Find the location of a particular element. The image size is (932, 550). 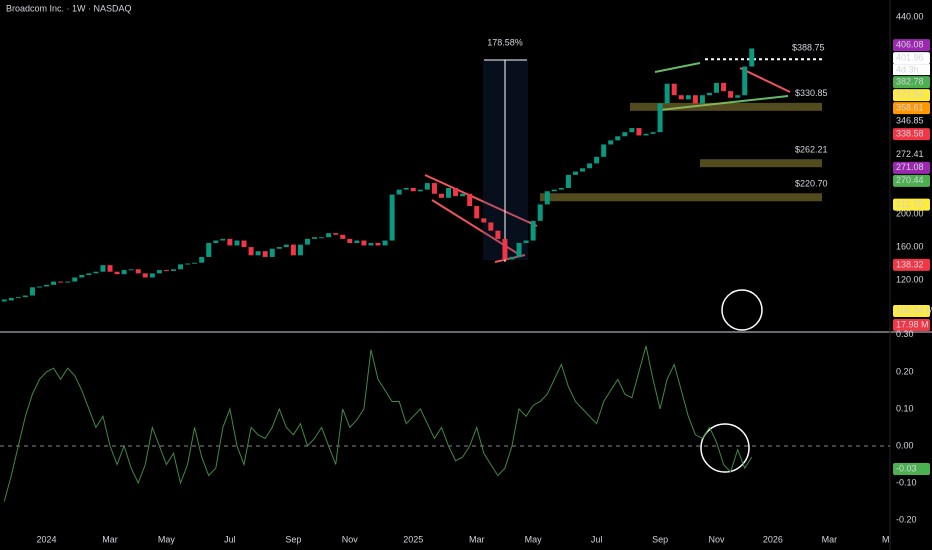

y-tick-label: 0.20 is located at coordinates (905, 371).